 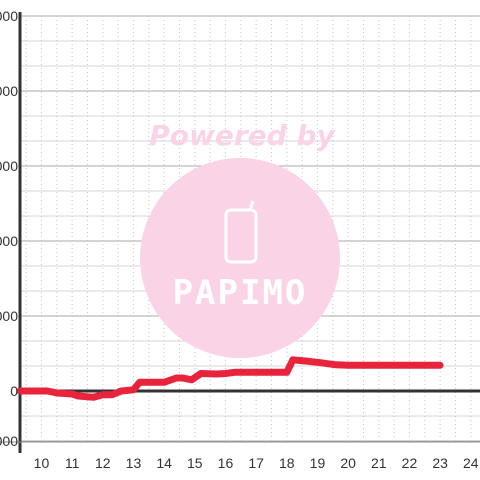 What do you see at coordinates (9, 241) in the screenshot?
I see `y-tick-label: 60,000` at bounding box center [9, 241].